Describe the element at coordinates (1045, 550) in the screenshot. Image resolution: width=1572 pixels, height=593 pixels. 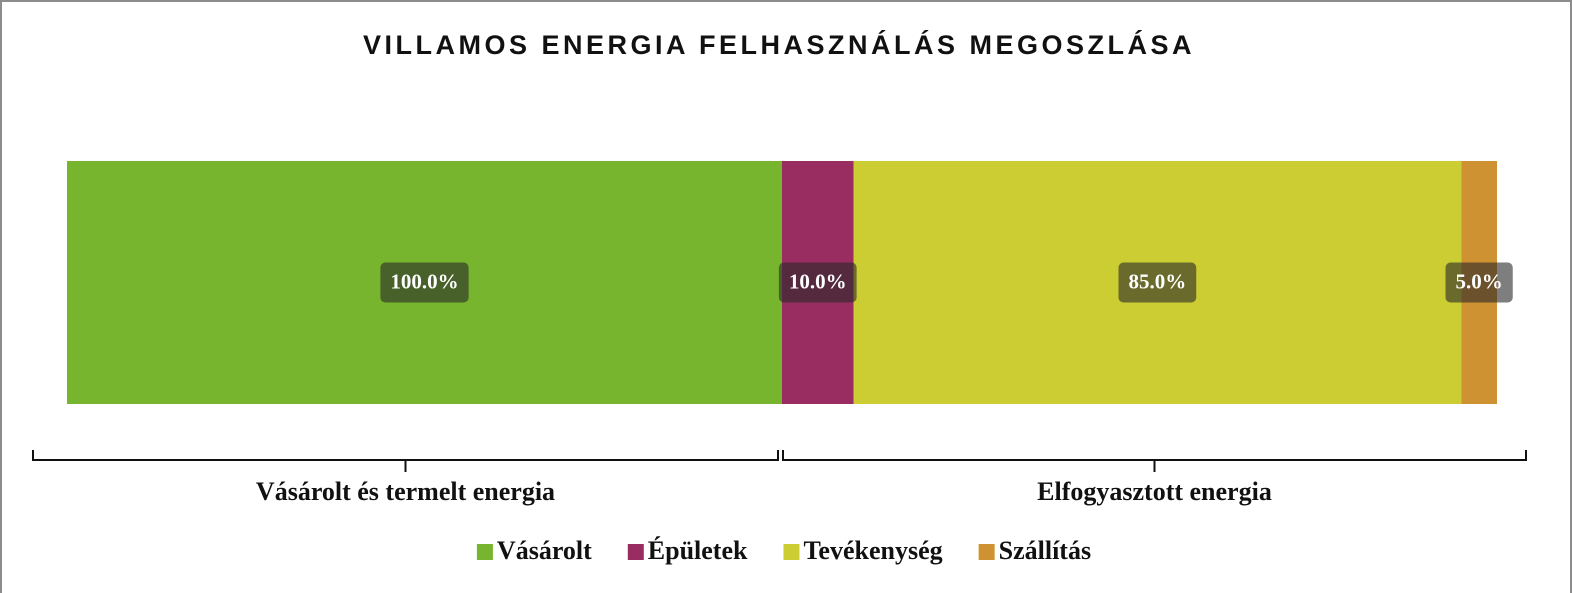
I see `legend-label: Szállítás` at that location.